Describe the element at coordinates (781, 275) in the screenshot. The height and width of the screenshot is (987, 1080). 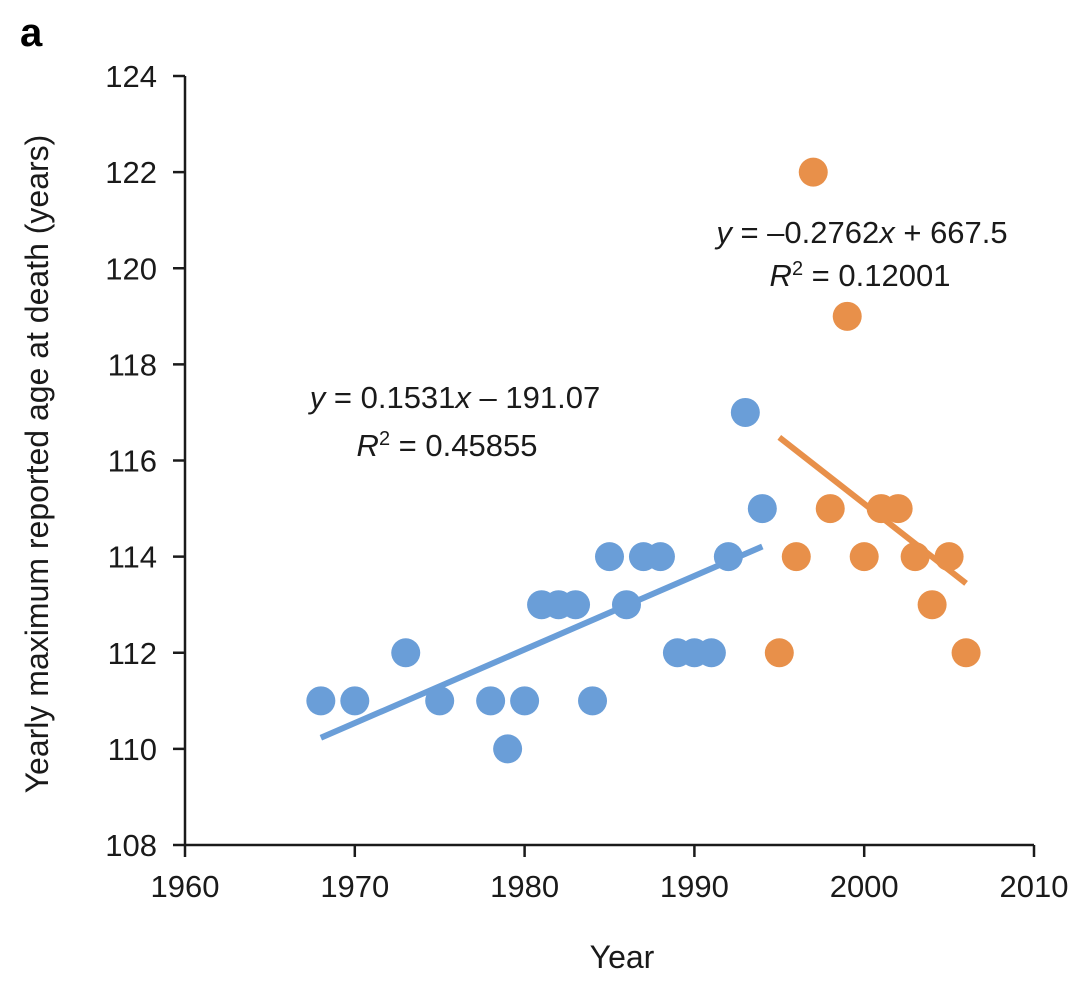
I see `series-2-r2-r: R` at that location.